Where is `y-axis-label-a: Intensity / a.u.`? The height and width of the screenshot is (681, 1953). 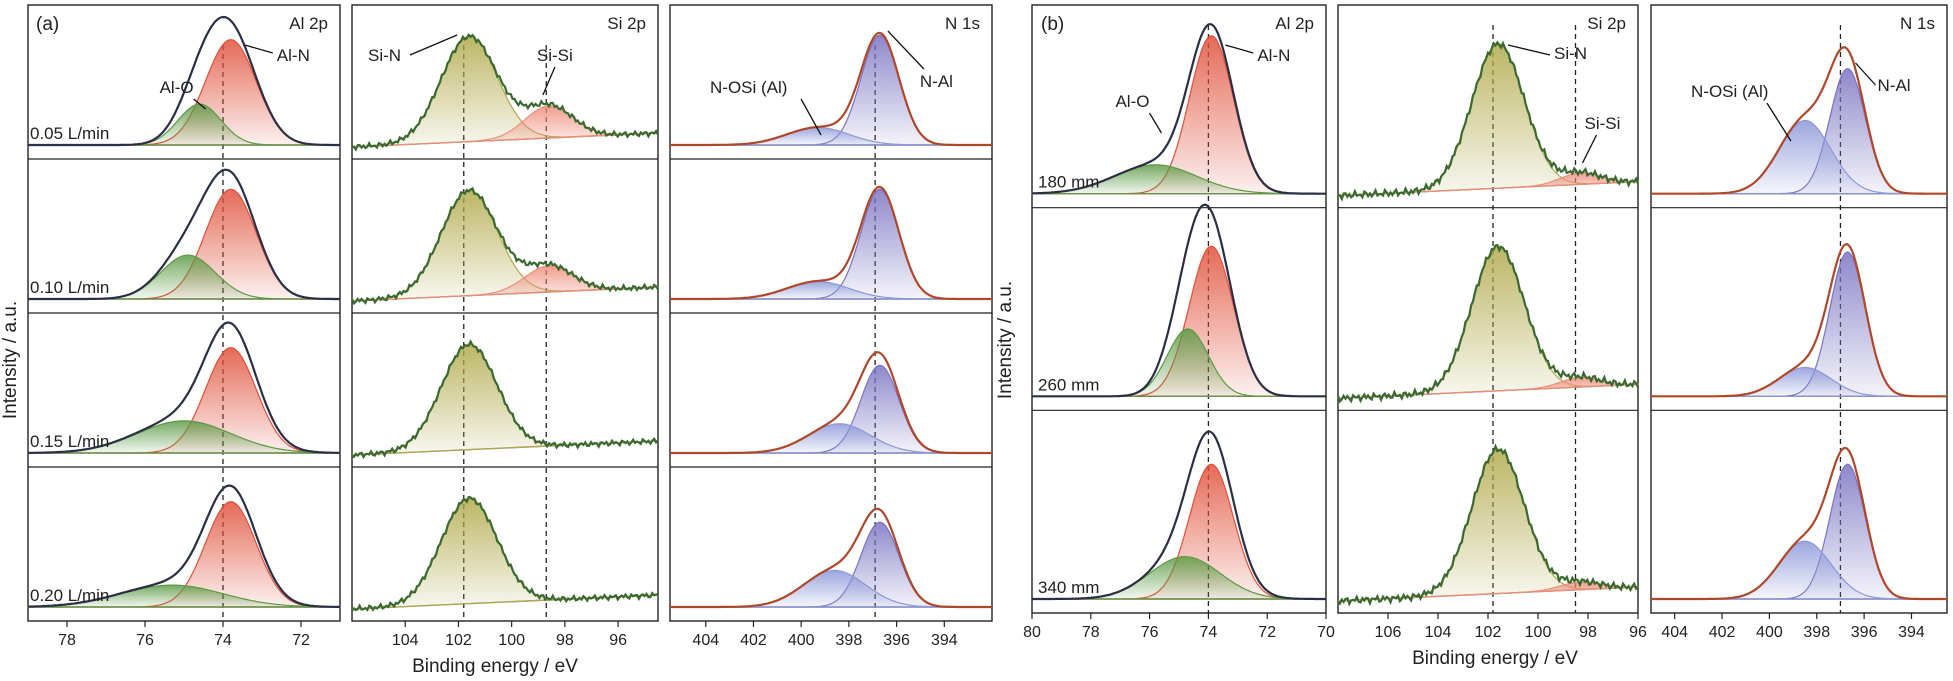 y-axis-label-a: Intensity / a.u. is located at coordinates (10, 360).